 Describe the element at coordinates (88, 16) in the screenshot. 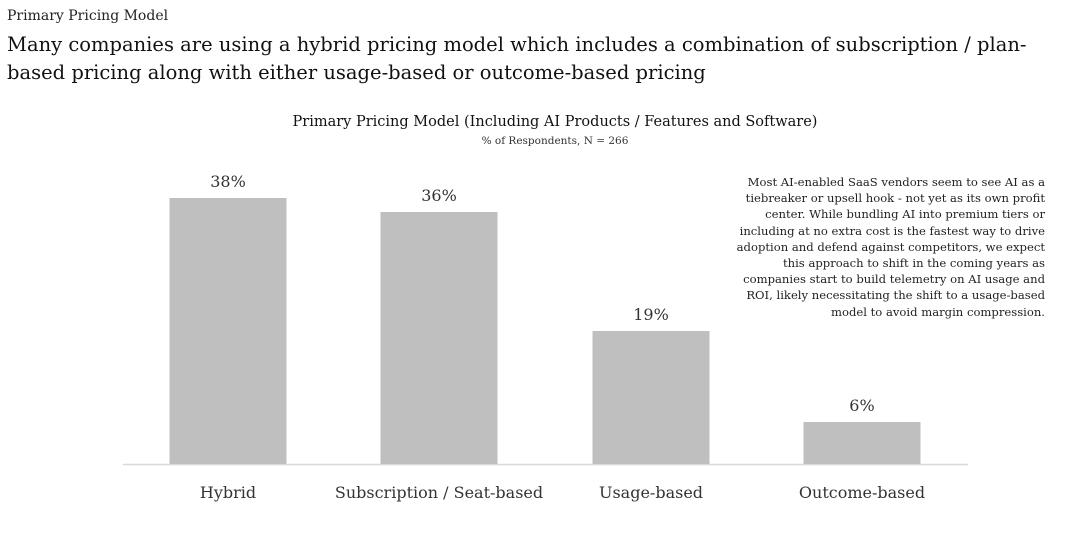

I see `section-eyebrow: Primary Pricing Model` at that location.